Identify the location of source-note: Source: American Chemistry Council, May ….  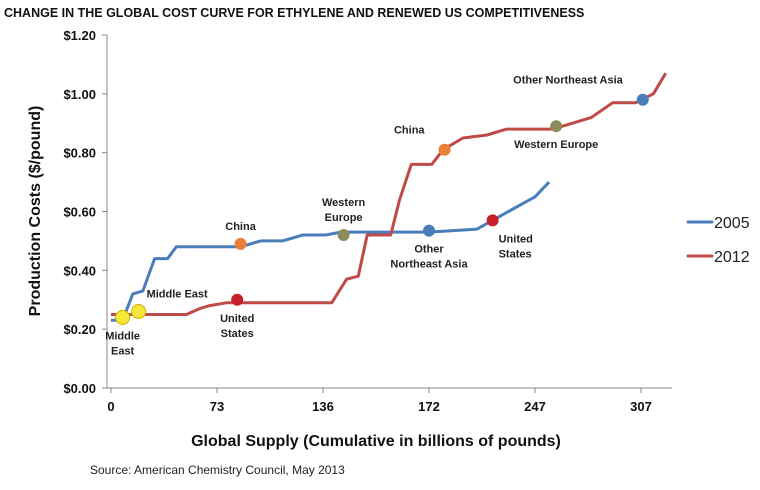
(217, 470).